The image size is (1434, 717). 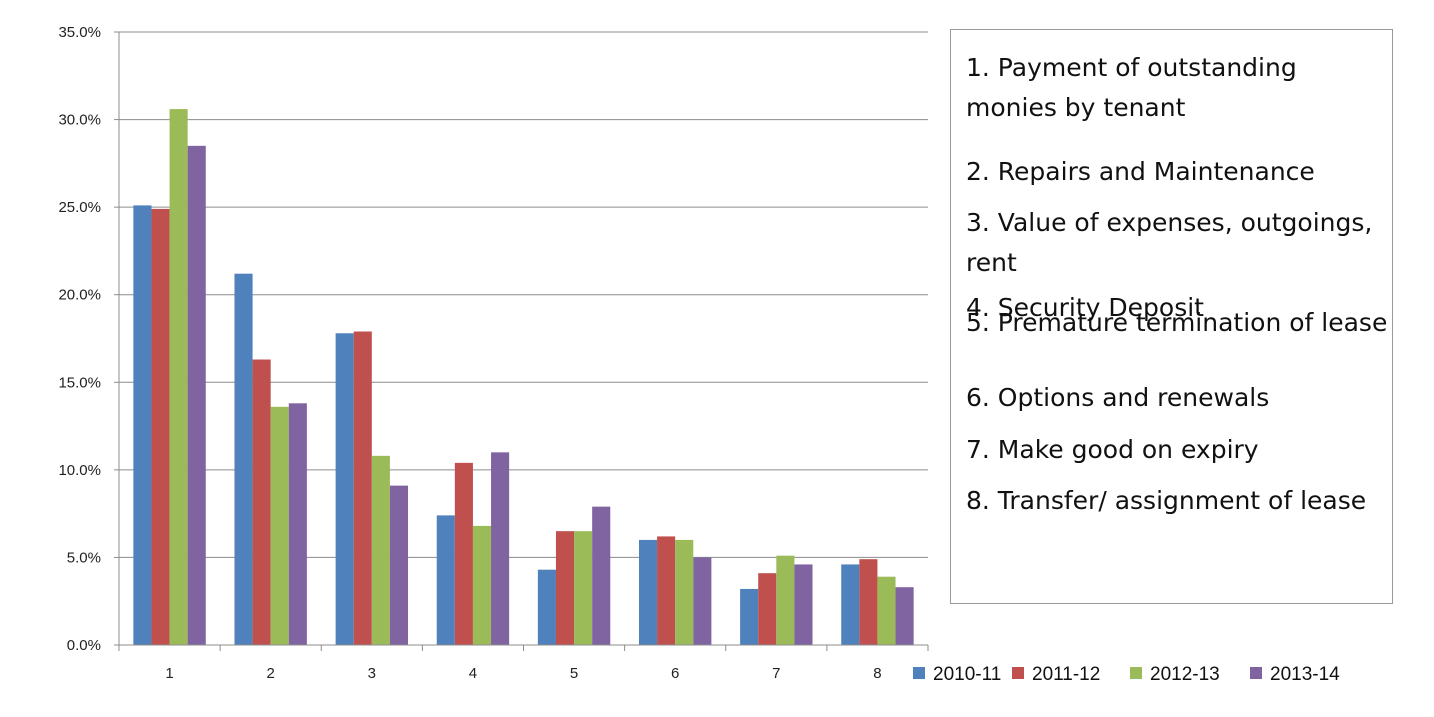 I want to click on y-tick-label: 35.0%, so click(x=79, y=32).